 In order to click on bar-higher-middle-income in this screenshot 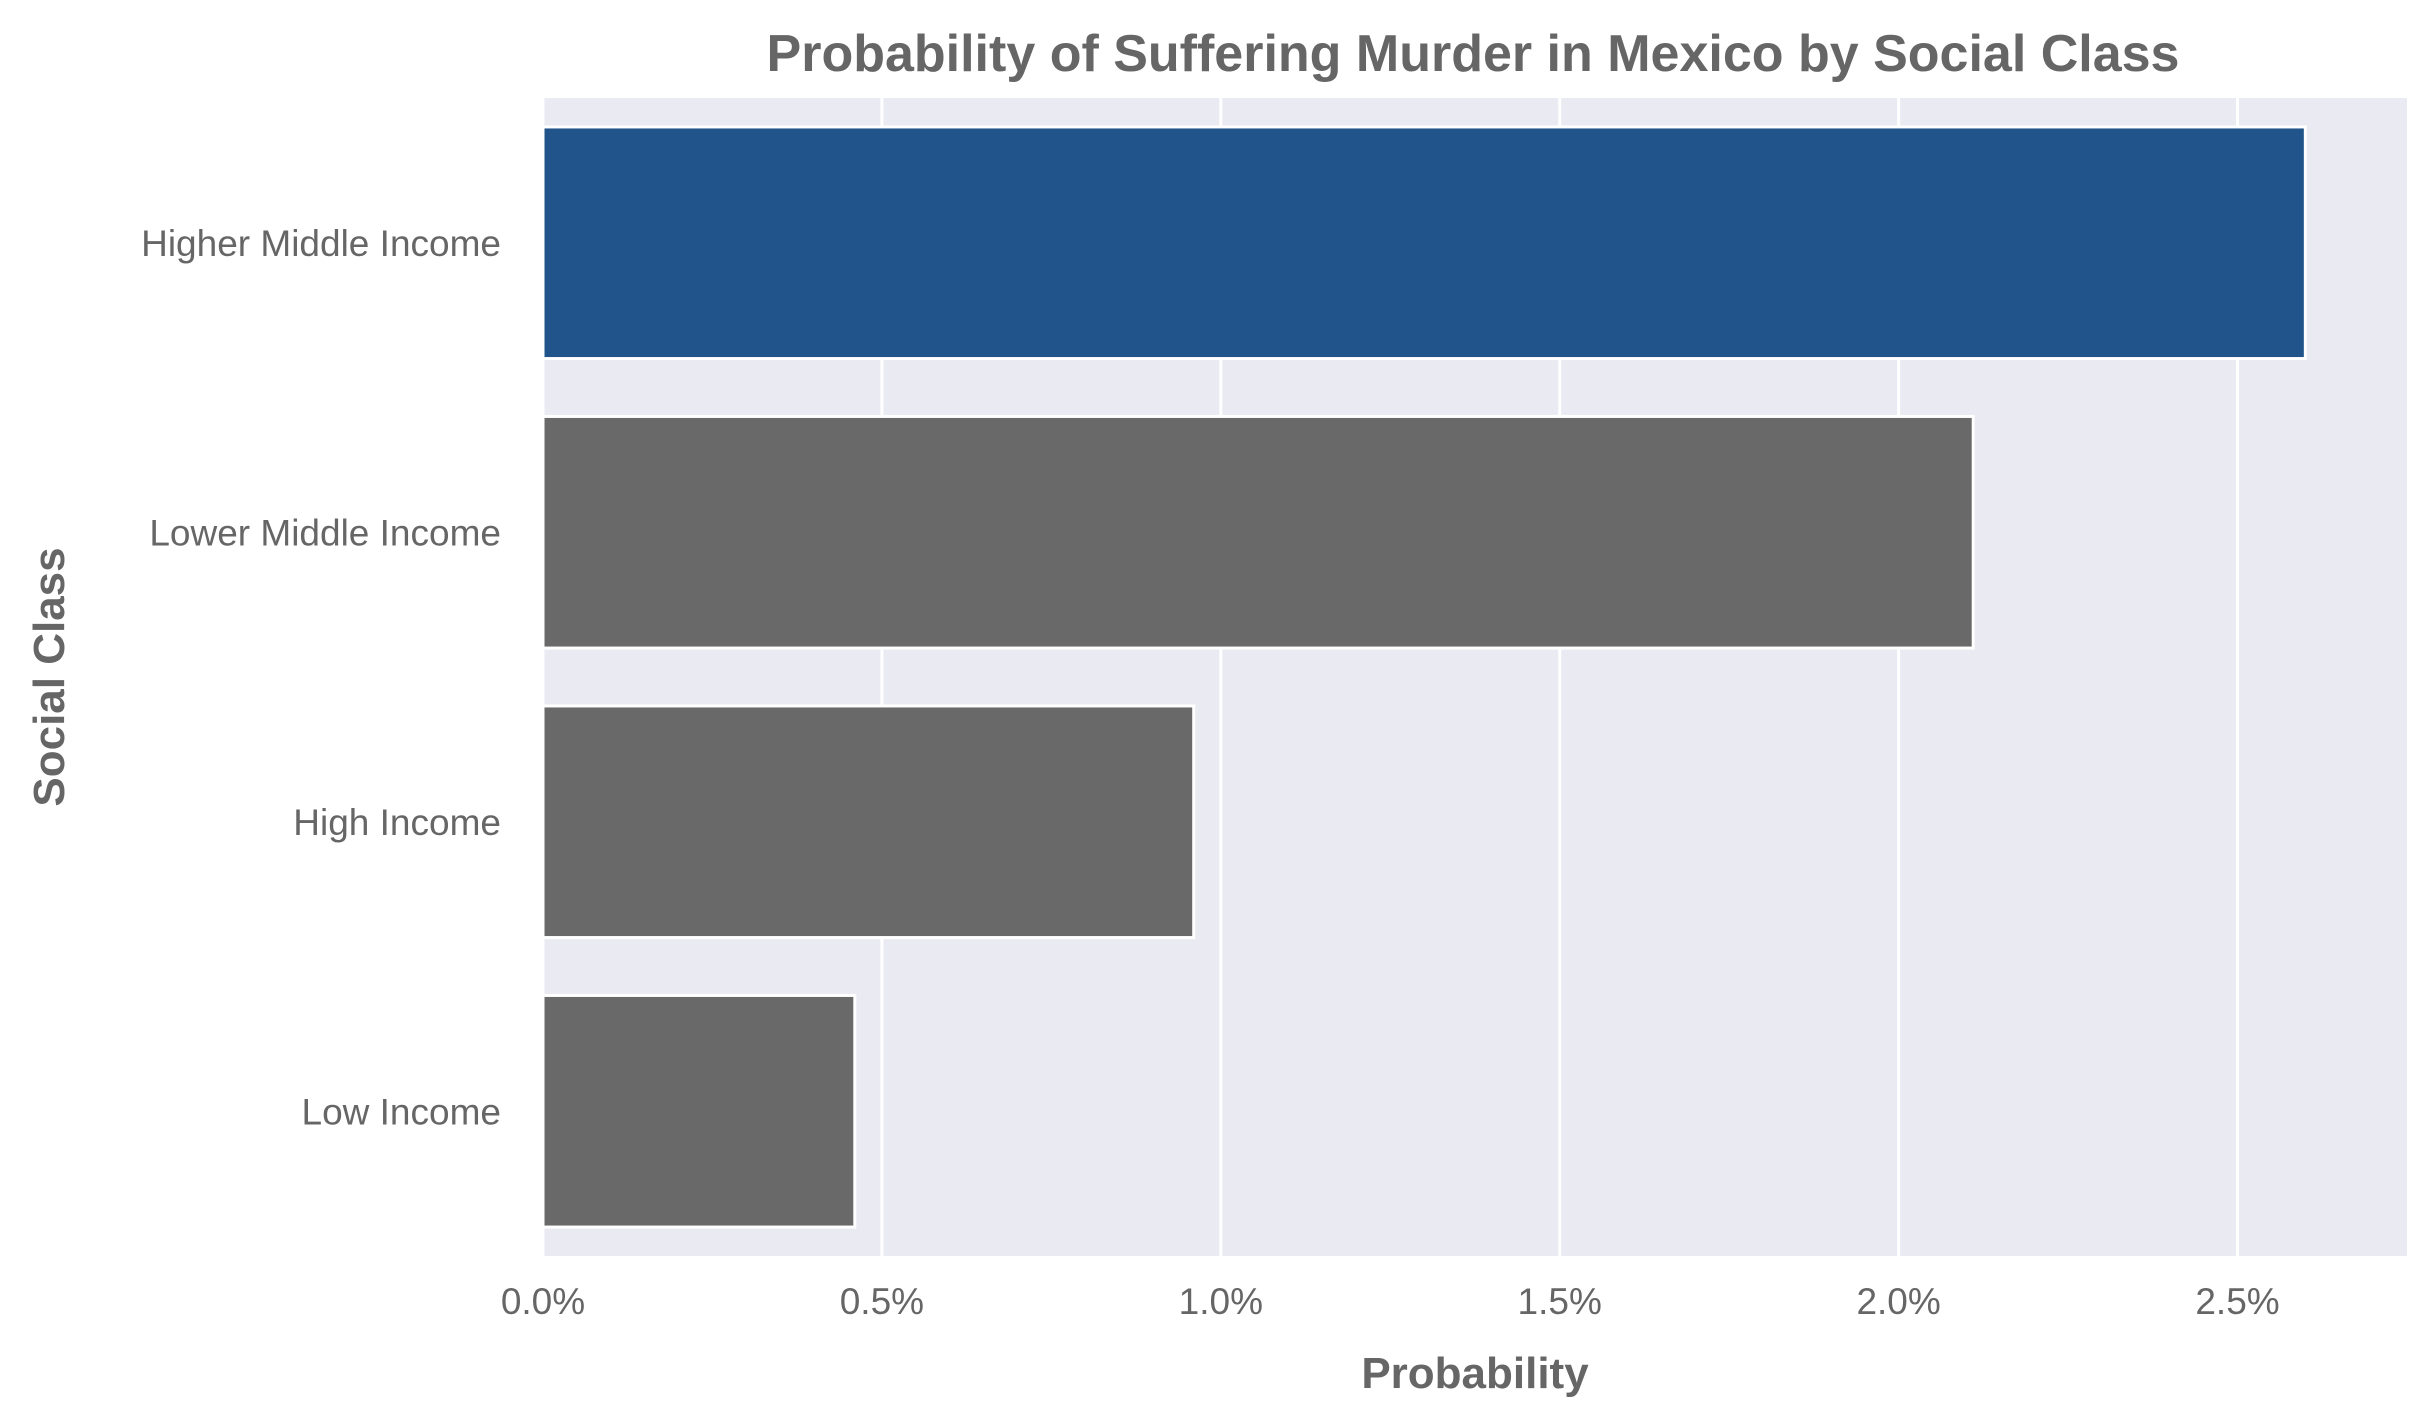, I will do `click(1424, 243)`.